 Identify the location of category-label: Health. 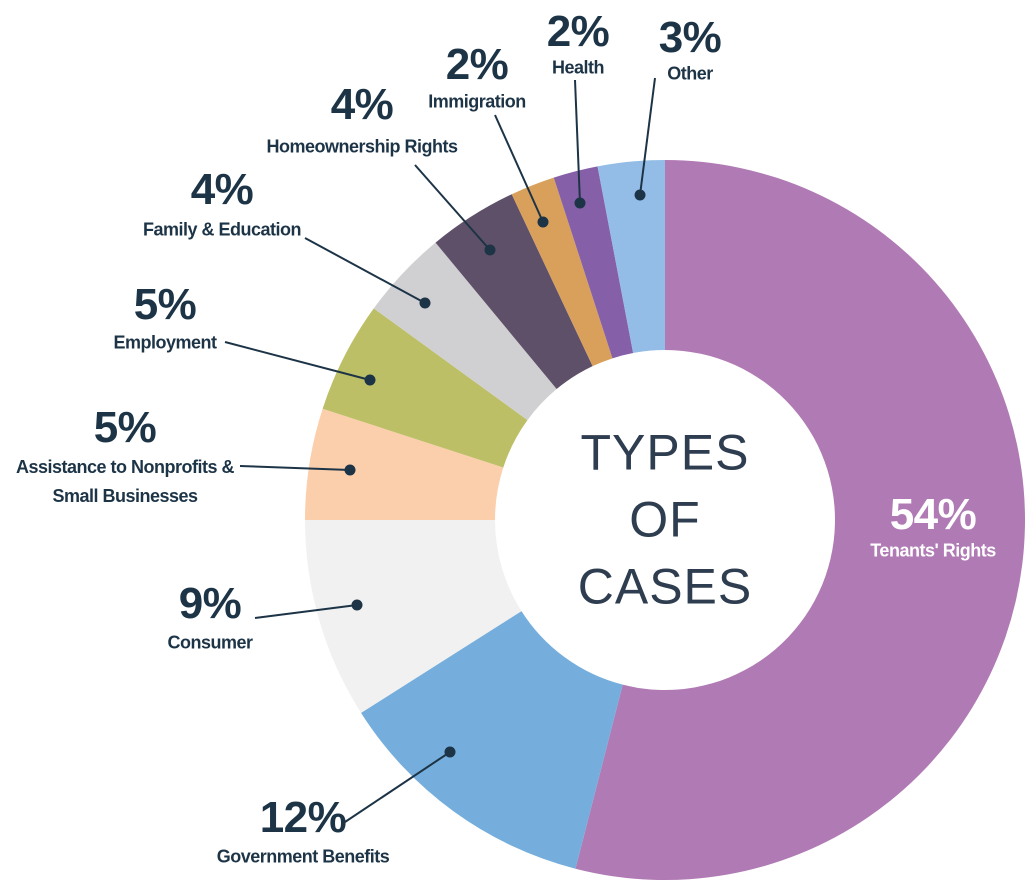
(578, 67).